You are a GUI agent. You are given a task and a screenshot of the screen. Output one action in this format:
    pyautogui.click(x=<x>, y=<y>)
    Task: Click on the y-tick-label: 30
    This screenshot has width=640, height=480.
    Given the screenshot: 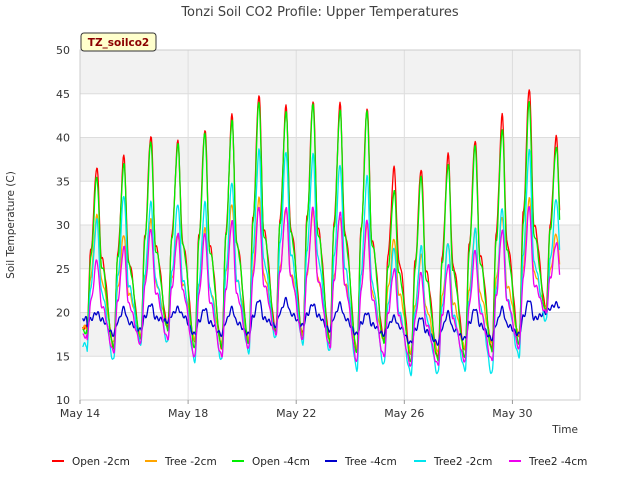 What is the action you would take?
    pyautogui.click(x=63, y=225)
    